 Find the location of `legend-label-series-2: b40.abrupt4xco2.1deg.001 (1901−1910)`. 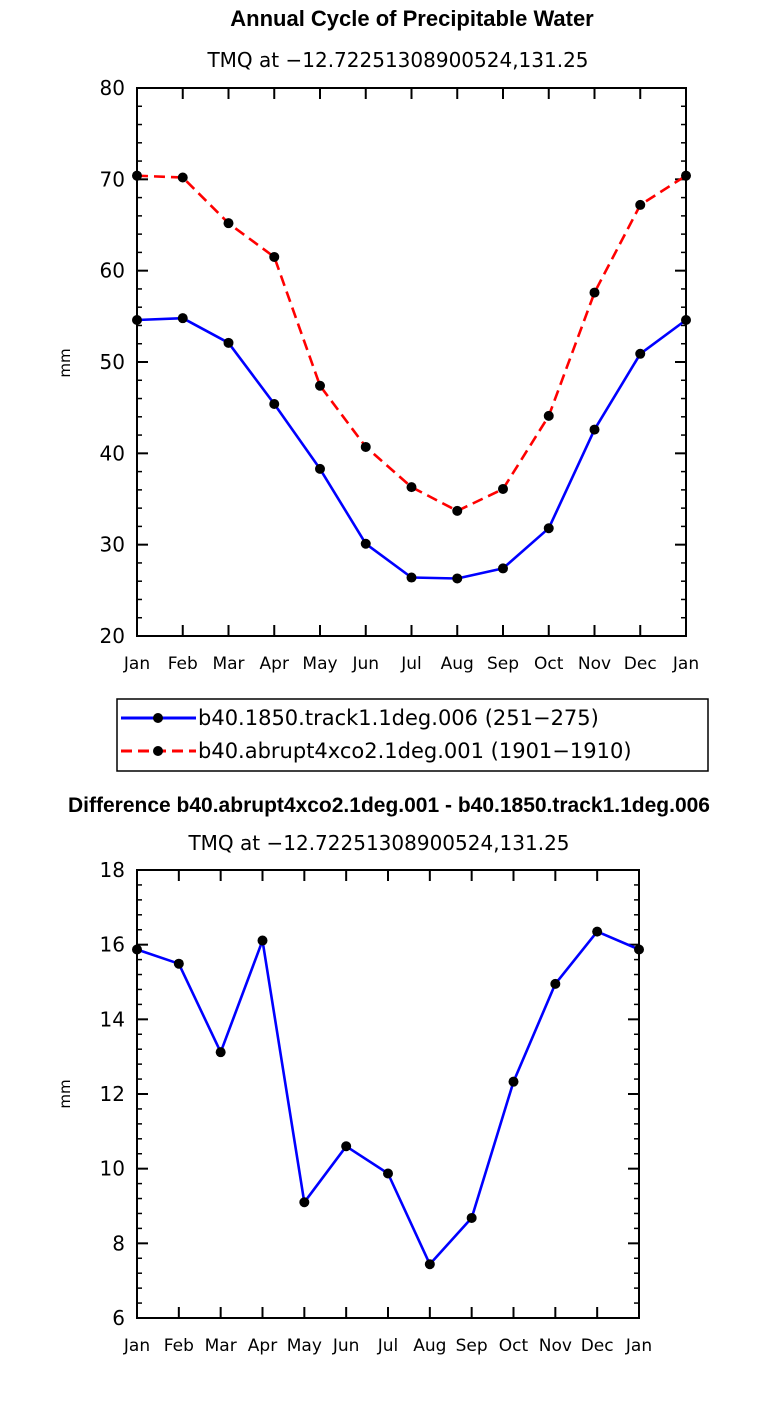

legend-label-series-2: b40.abrupt4xco2.1deg.001 (1901−1910) is located at coordinates (415, 751).